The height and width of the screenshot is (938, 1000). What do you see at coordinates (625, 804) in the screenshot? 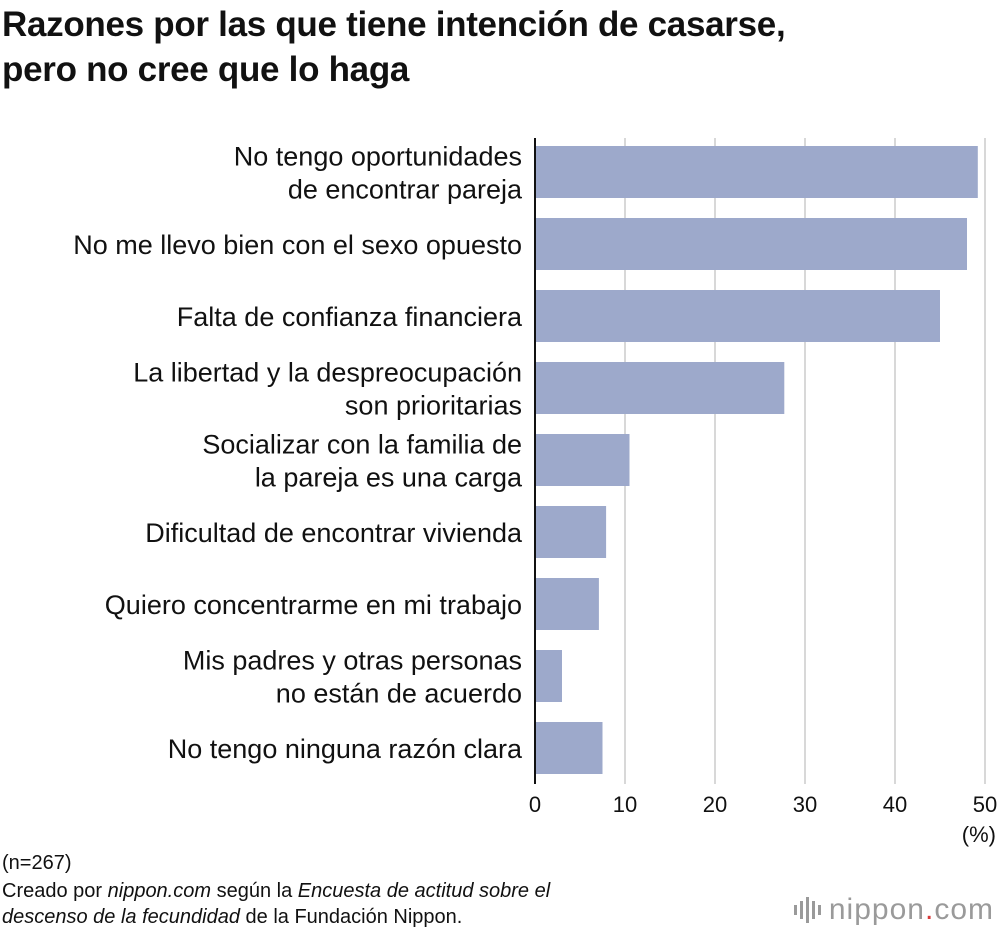
I see `x-tick-label-1: 10` at bounding box center [625, 804].